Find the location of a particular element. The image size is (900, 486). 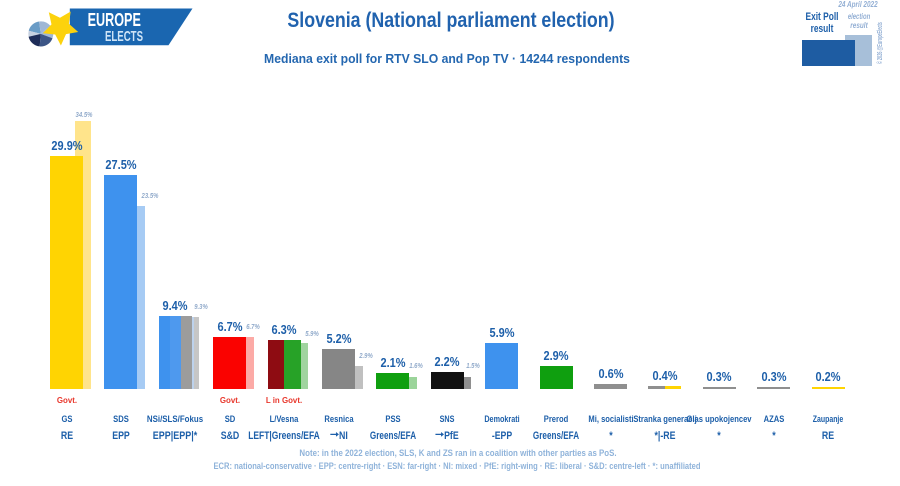

svg-text: EUROPE is located at coordinates (114, 20).